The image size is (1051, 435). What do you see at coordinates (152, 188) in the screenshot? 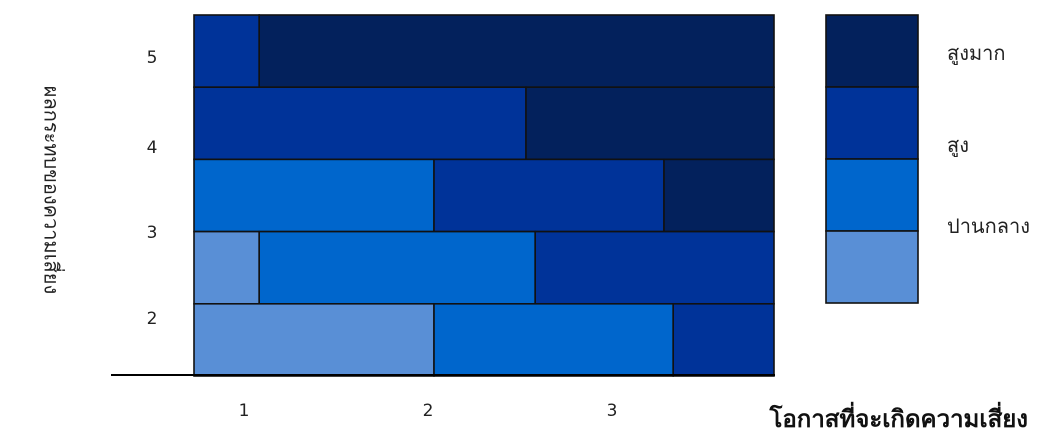
I see `y-tick-labels: 5 4 3 2` at bounding box center [152, 188].